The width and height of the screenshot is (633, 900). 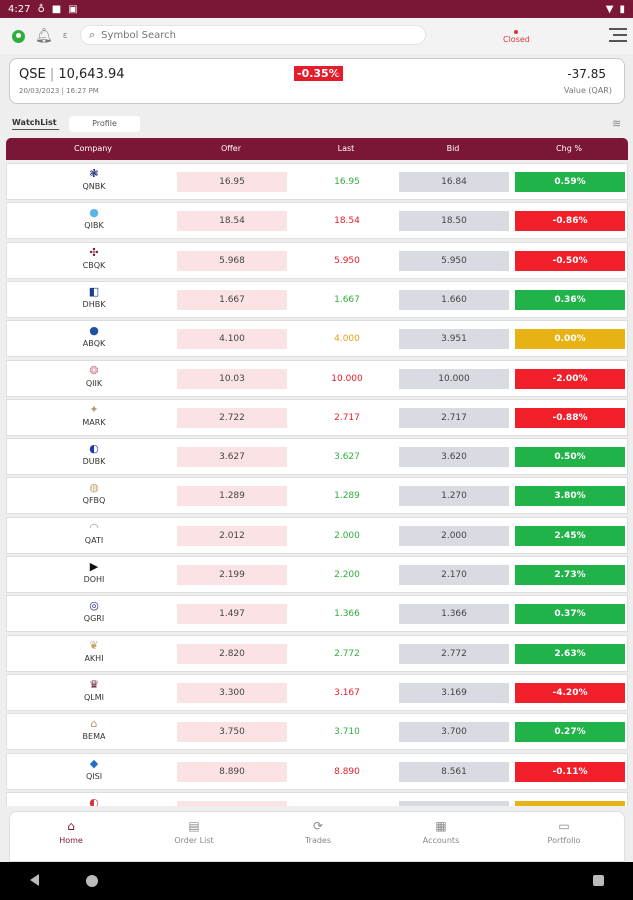 I want to click on header-chg: Chg %, so click(x=569, y=148).